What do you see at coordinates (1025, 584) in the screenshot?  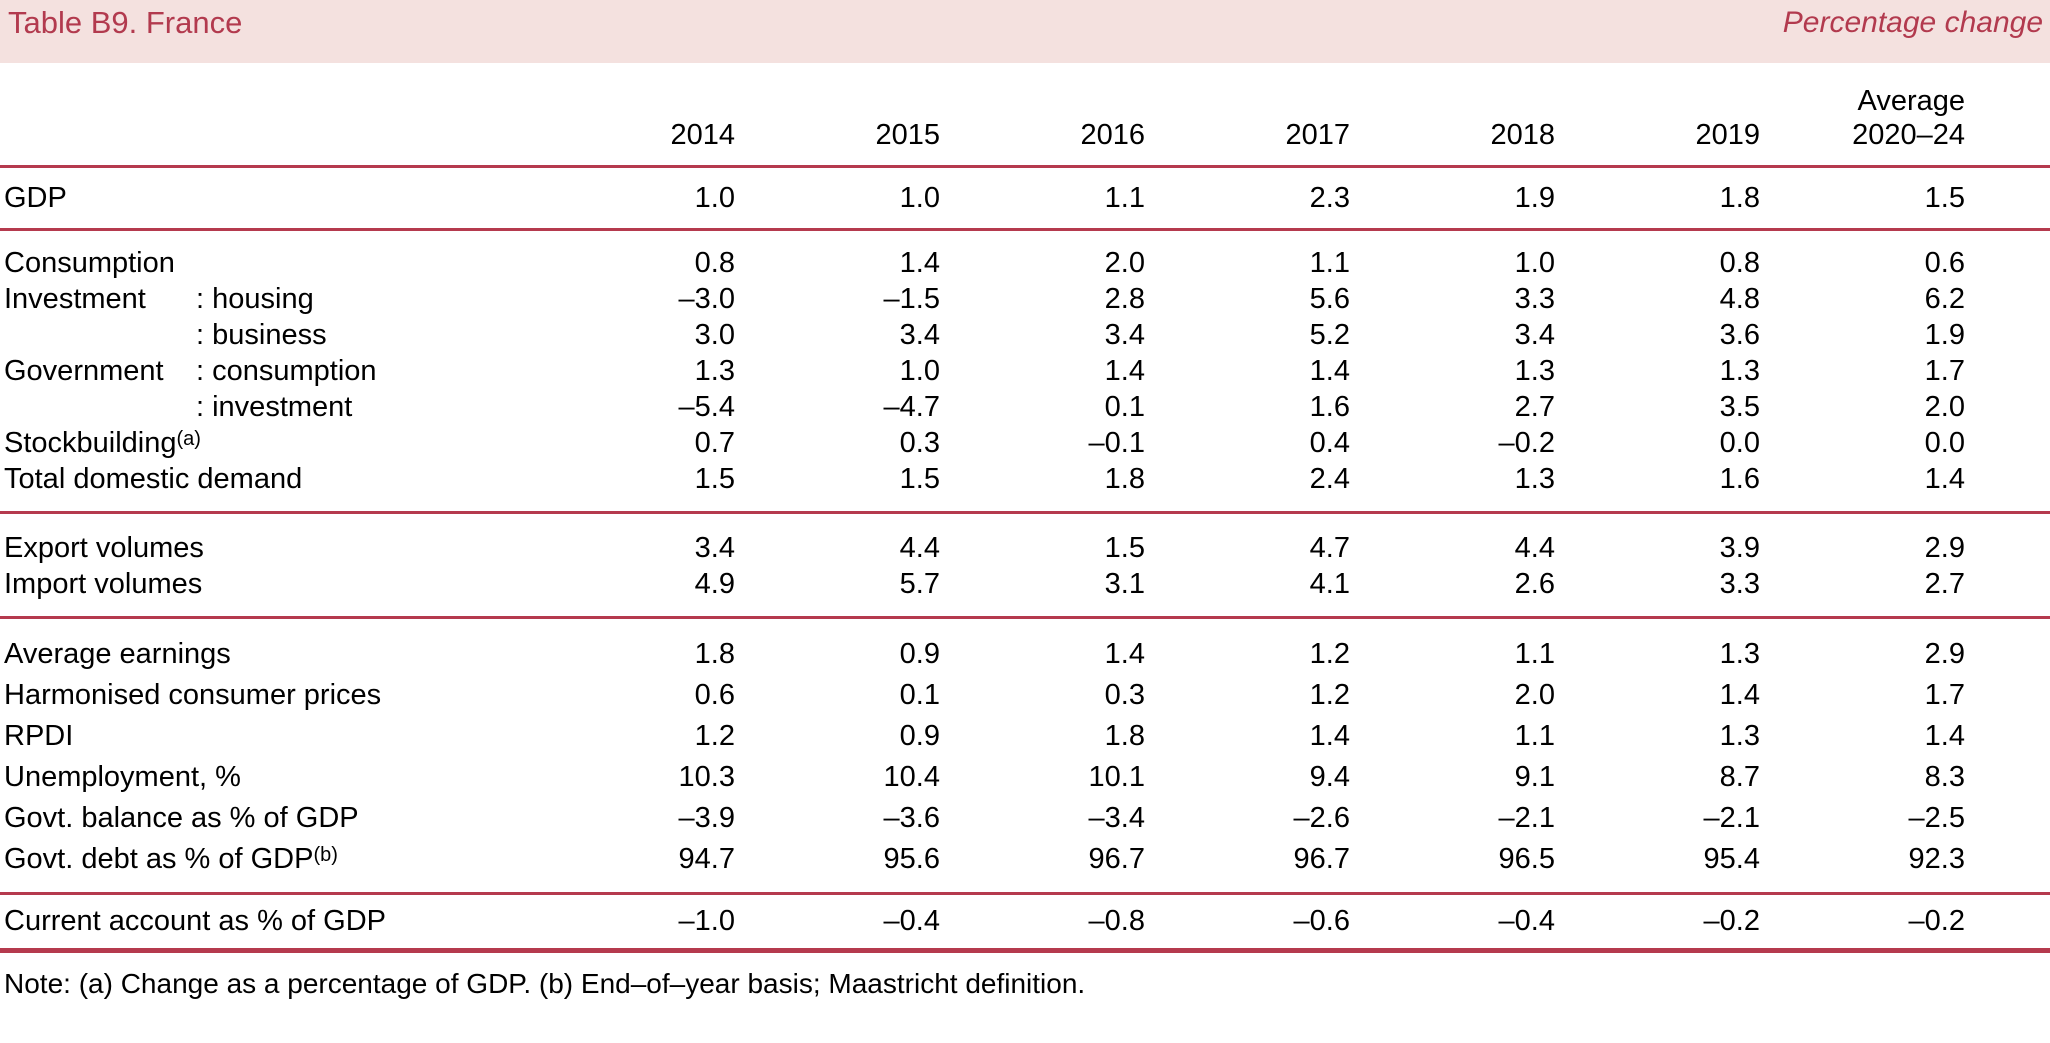 I see `table-row: Import volumes 4.9 5.7 3.1 4.1 2.6 3.3 2.7` at bounding box center [1025, 584].